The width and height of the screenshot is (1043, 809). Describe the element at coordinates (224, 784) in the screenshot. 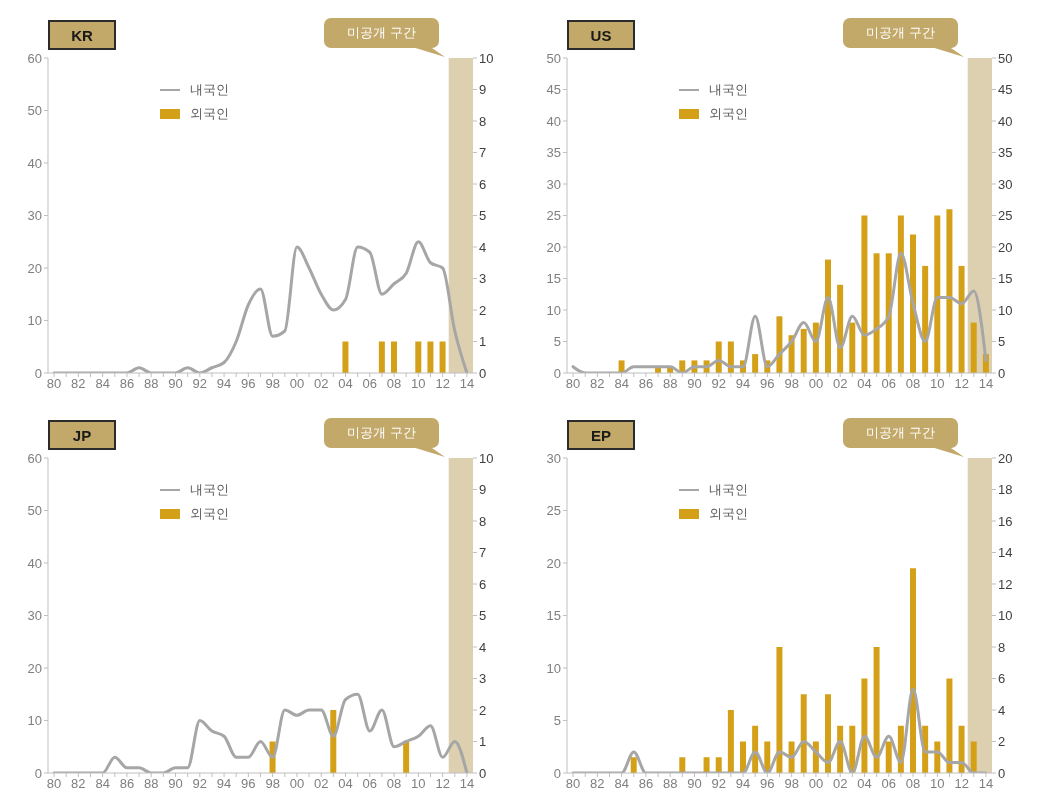

I see `x-tick-label: 94` at that location.